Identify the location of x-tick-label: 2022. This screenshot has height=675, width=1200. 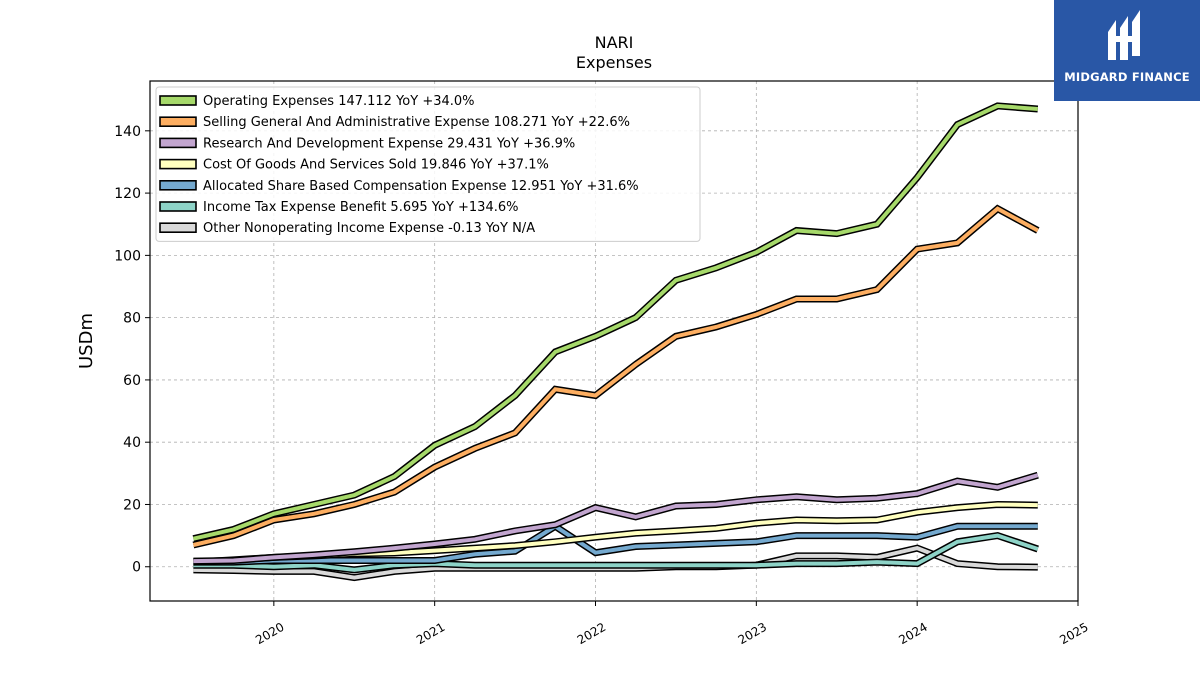
(591, 633).